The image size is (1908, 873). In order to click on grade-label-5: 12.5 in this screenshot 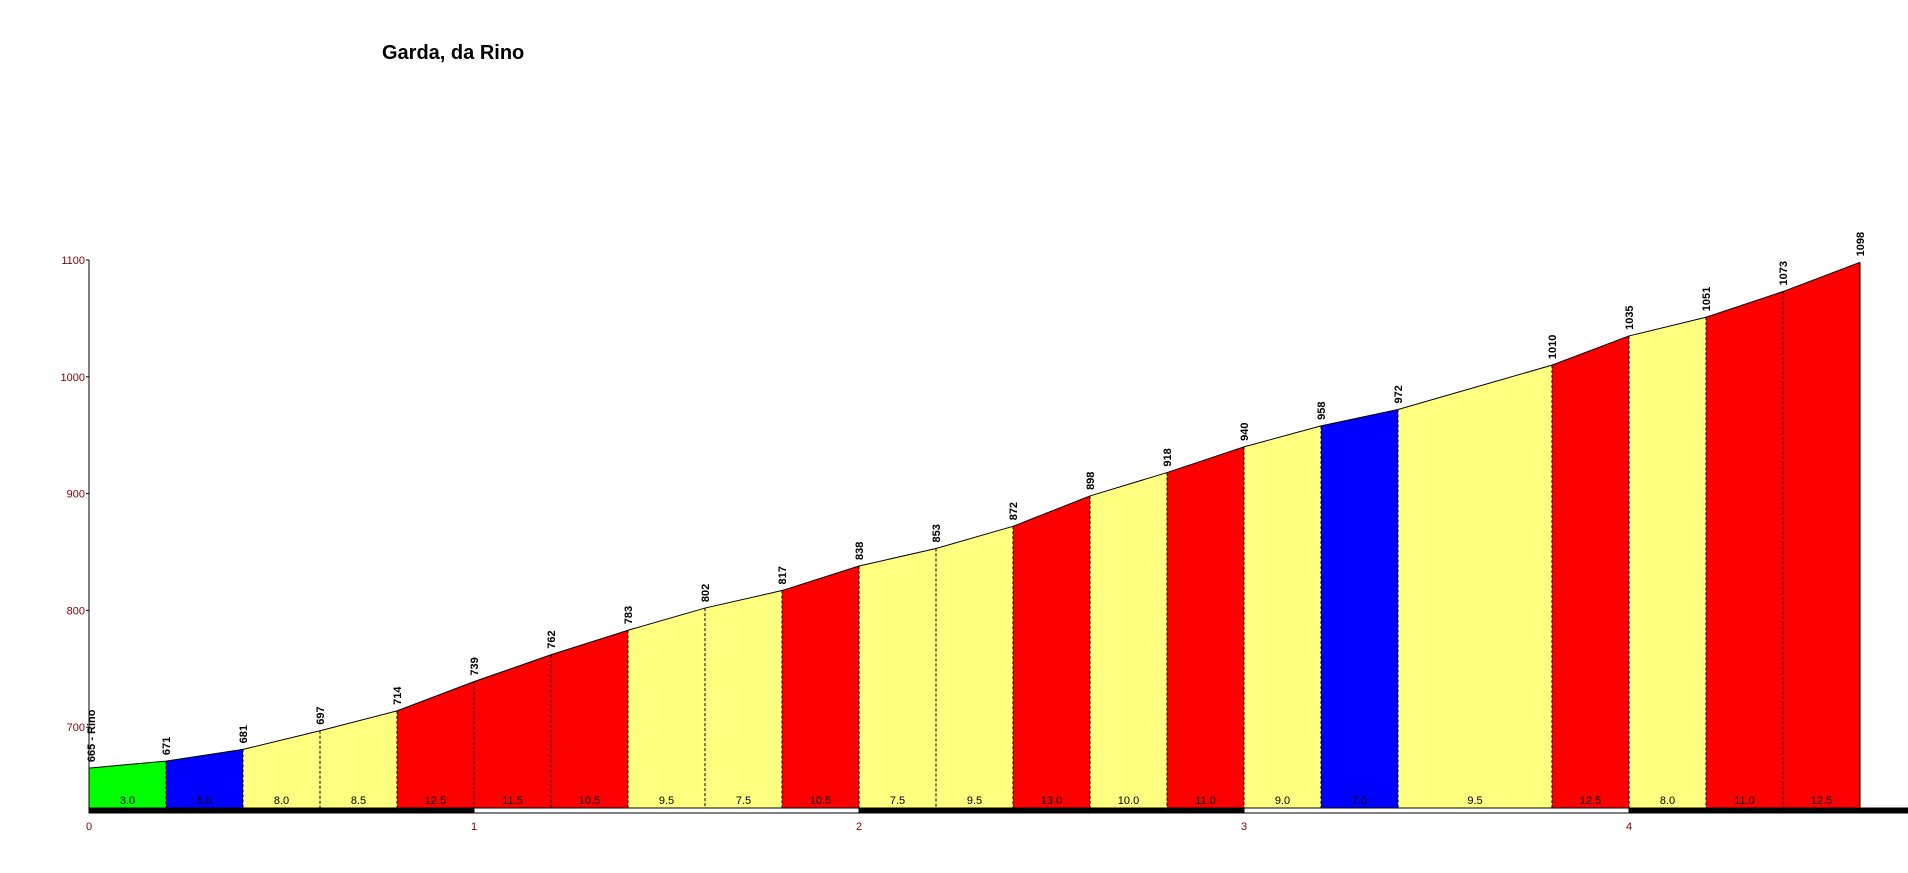, I will do `click(435, 801)`.